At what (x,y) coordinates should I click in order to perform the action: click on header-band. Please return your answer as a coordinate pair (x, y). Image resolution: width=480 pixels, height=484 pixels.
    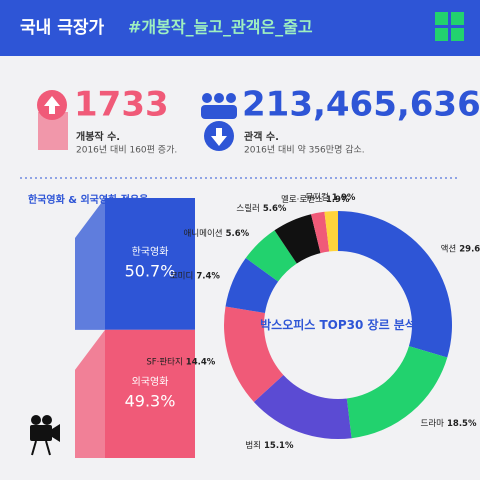
    Looking at the image, I should click on (240, 28).